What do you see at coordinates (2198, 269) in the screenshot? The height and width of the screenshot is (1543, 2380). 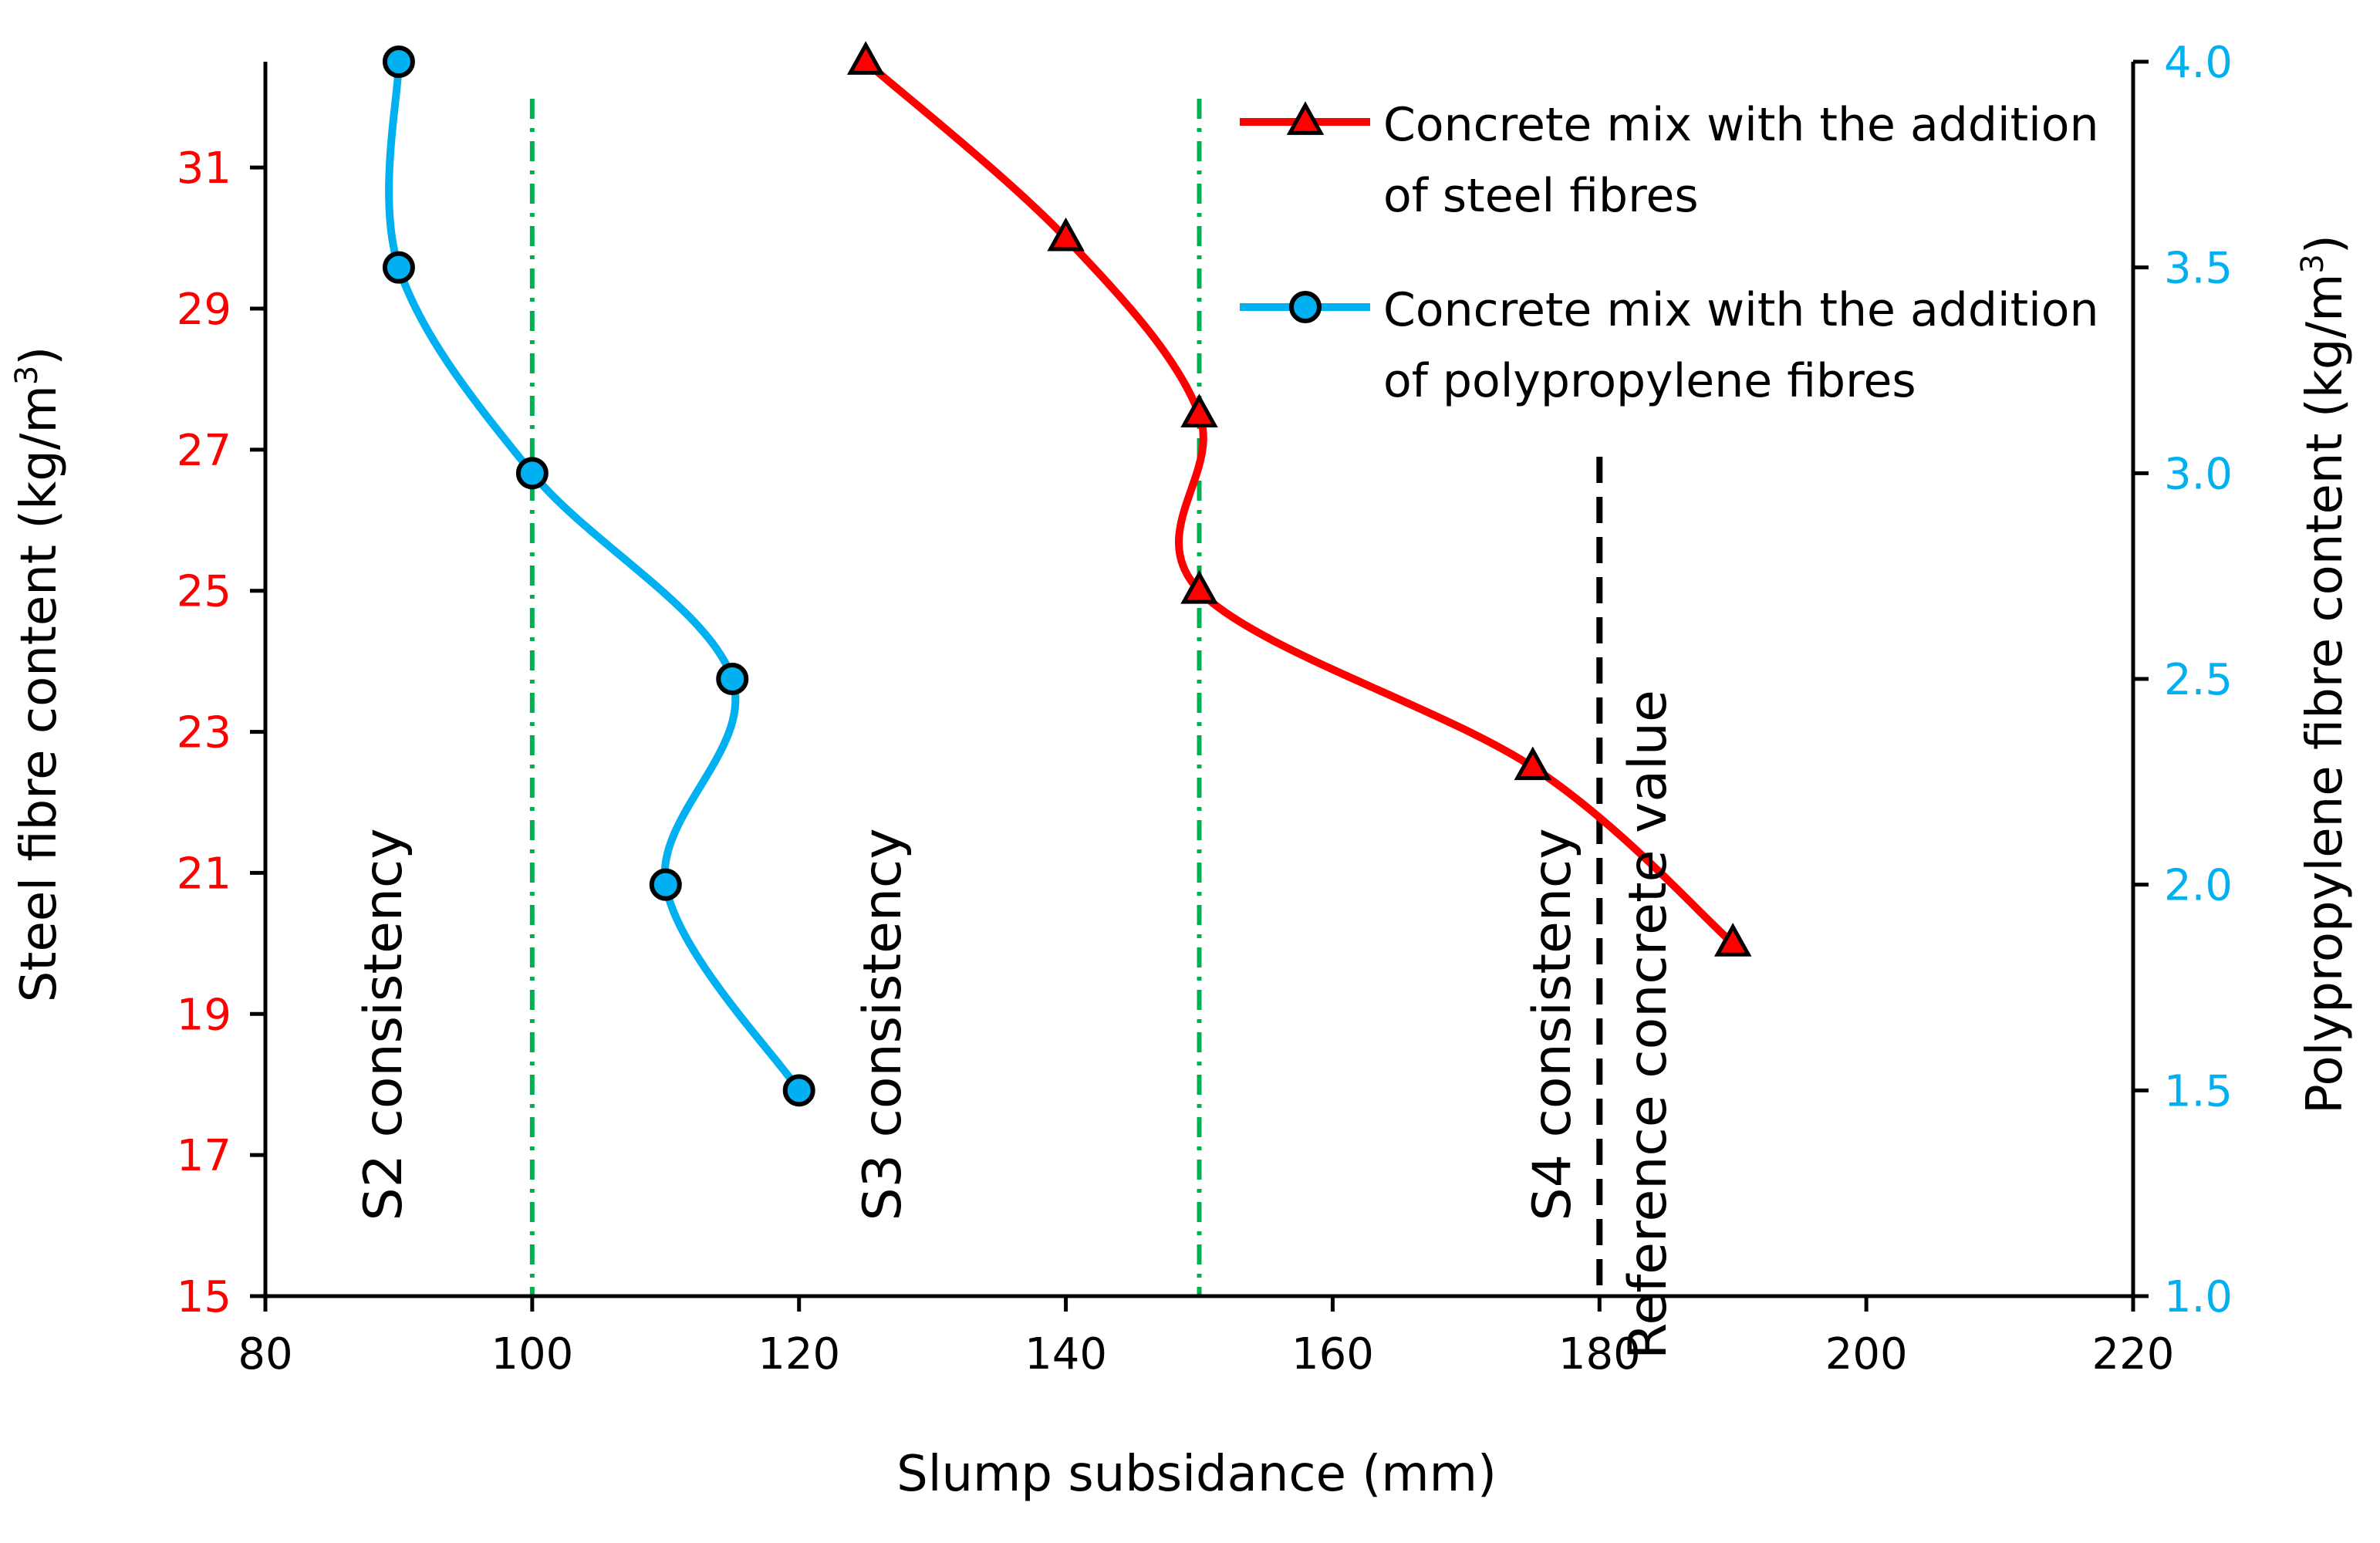 I see `right-y-tick-label: 3.5` at bounding box center [2198, 269].